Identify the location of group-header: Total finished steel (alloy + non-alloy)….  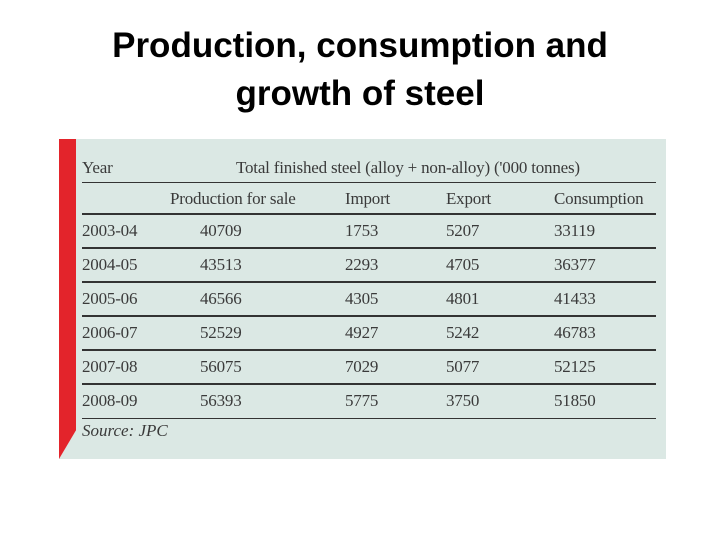
(408, 167).